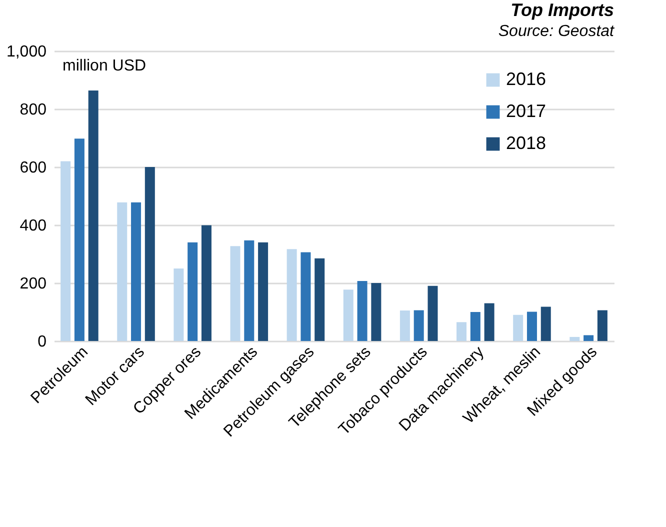  I want to click on legend-label: 2017, so click(526, 111).